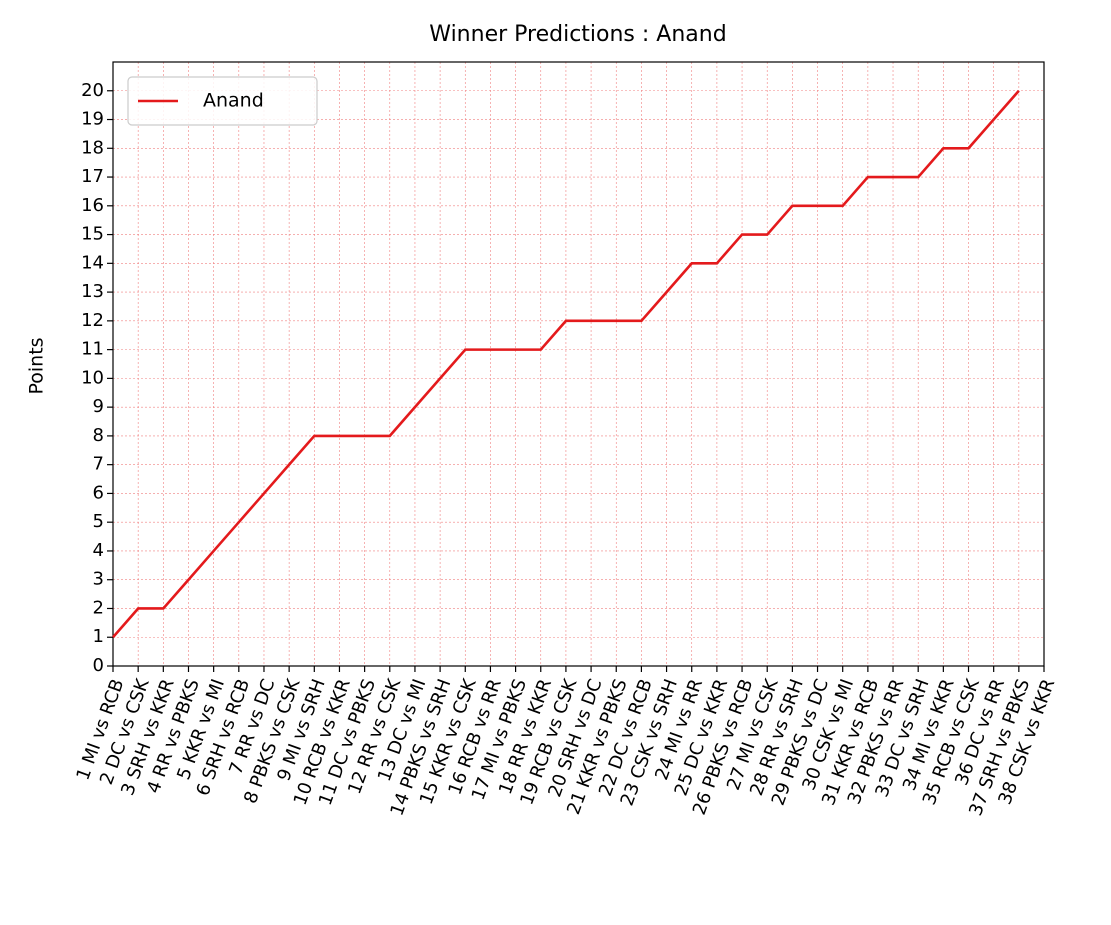 Image resolution: width=1111 pixels, height=925 pixels. What do you see at coordinates (98, 435) in the screenshot?
I see `y-tick-label: 8` at bounding box center [98, 435].